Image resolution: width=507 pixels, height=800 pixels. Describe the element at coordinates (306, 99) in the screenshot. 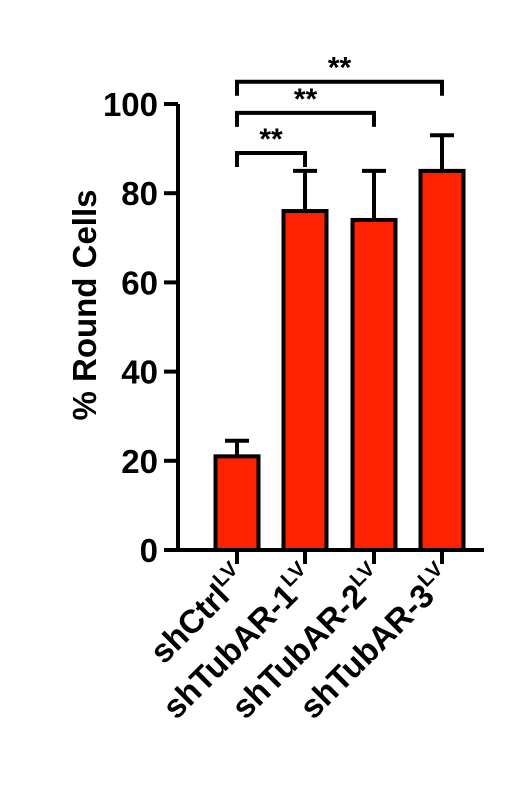

I see `significance-label-2: **` at that location.